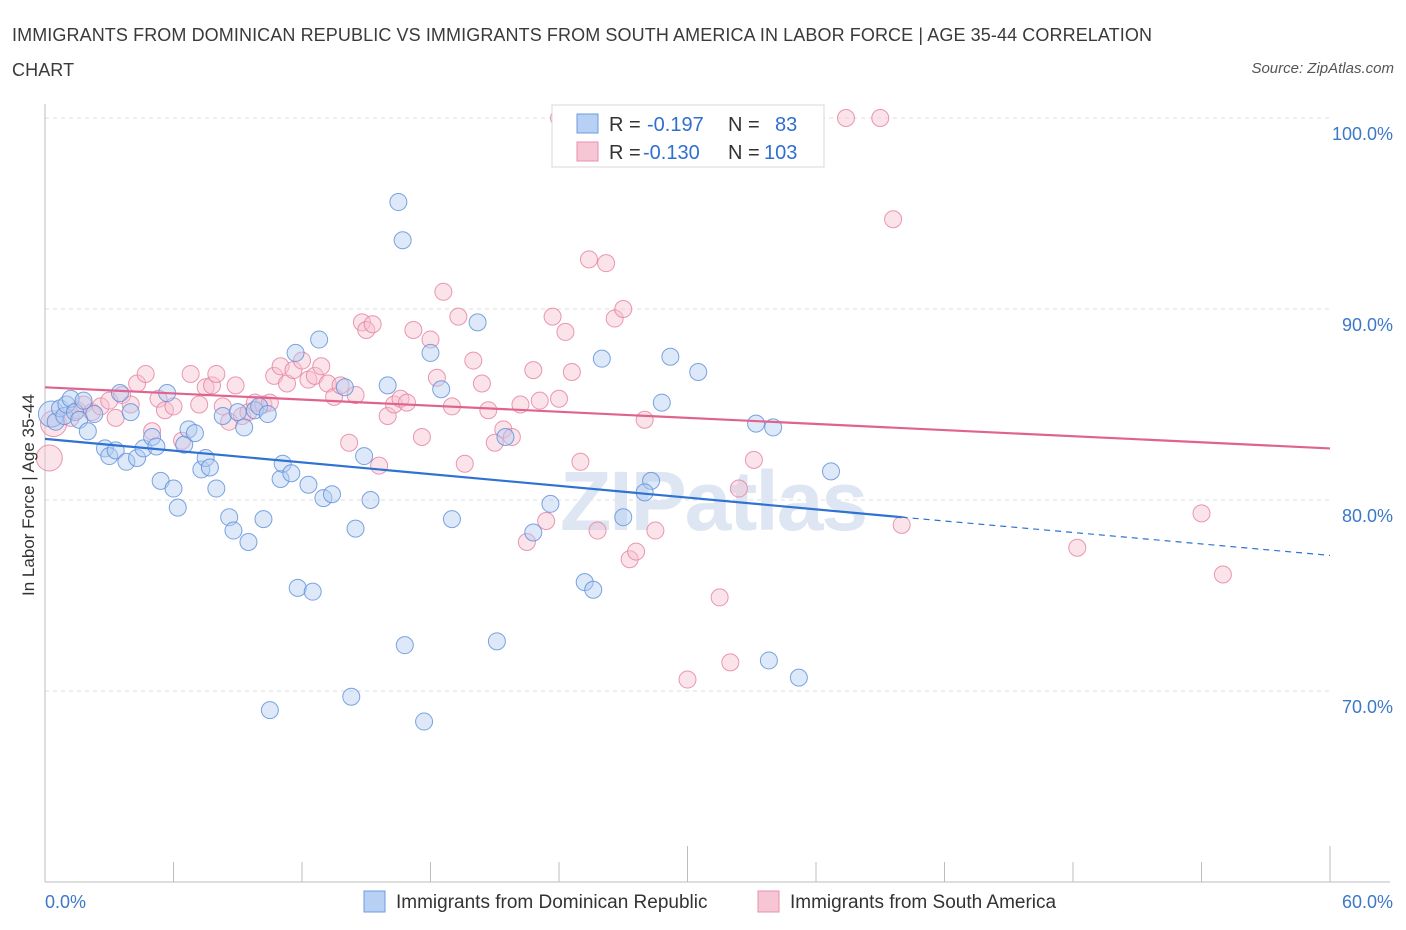 This screenshot has width=1406, height=930. What do you see at coordinates (1367, 325) in the screenshot?
I see `y-tick-label-1: 90.0%` at bounding box center [1367, 325].